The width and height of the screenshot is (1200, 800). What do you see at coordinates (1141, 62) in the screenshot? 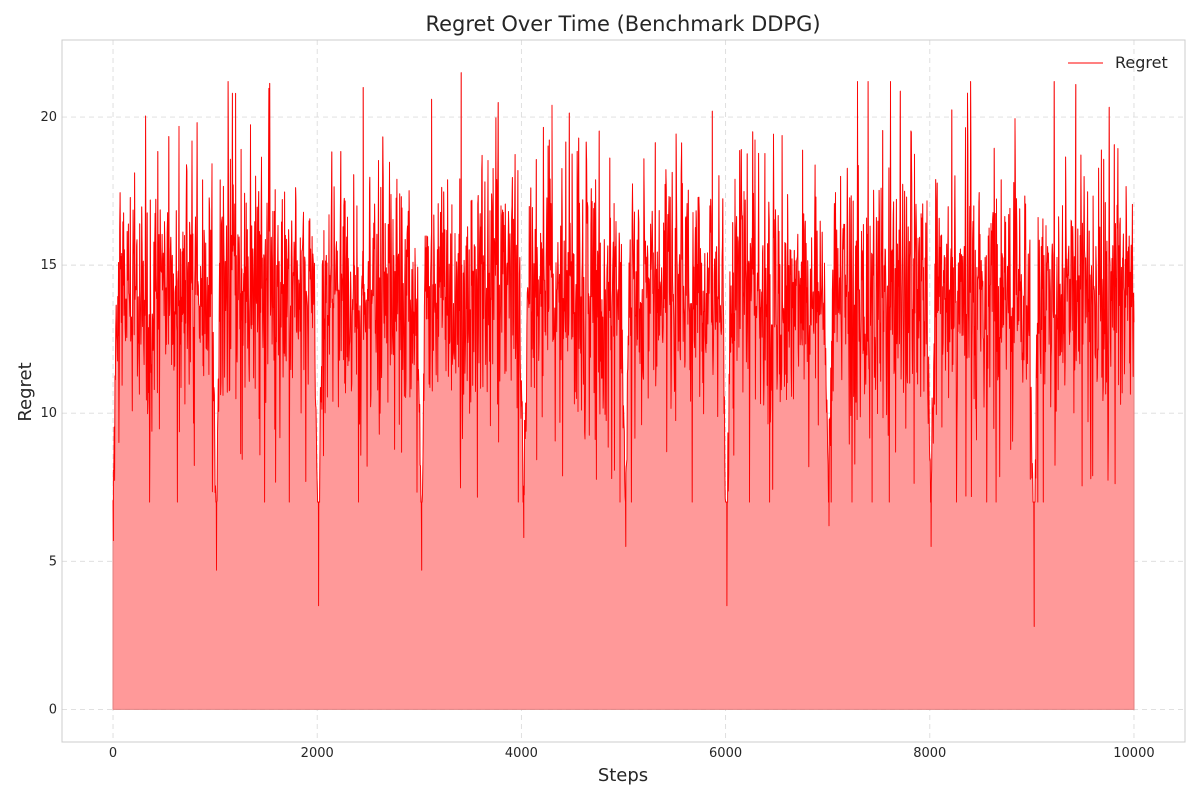
I see `legend-label-regret: Regret` at bounding box center [1141, 62].